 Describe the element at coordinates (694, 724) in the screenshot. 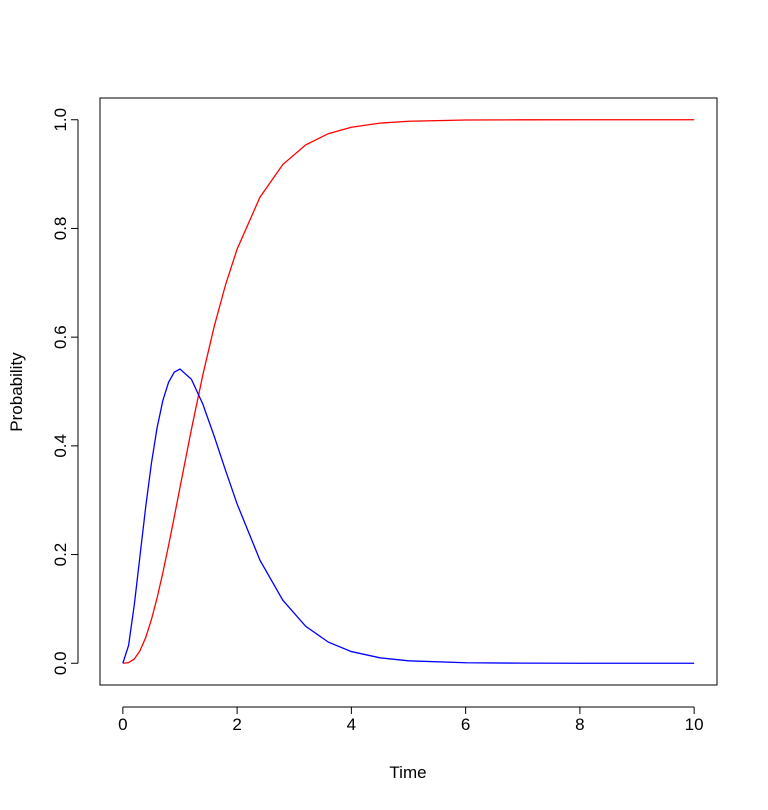

I see `x-tick-label: 10` at that location.